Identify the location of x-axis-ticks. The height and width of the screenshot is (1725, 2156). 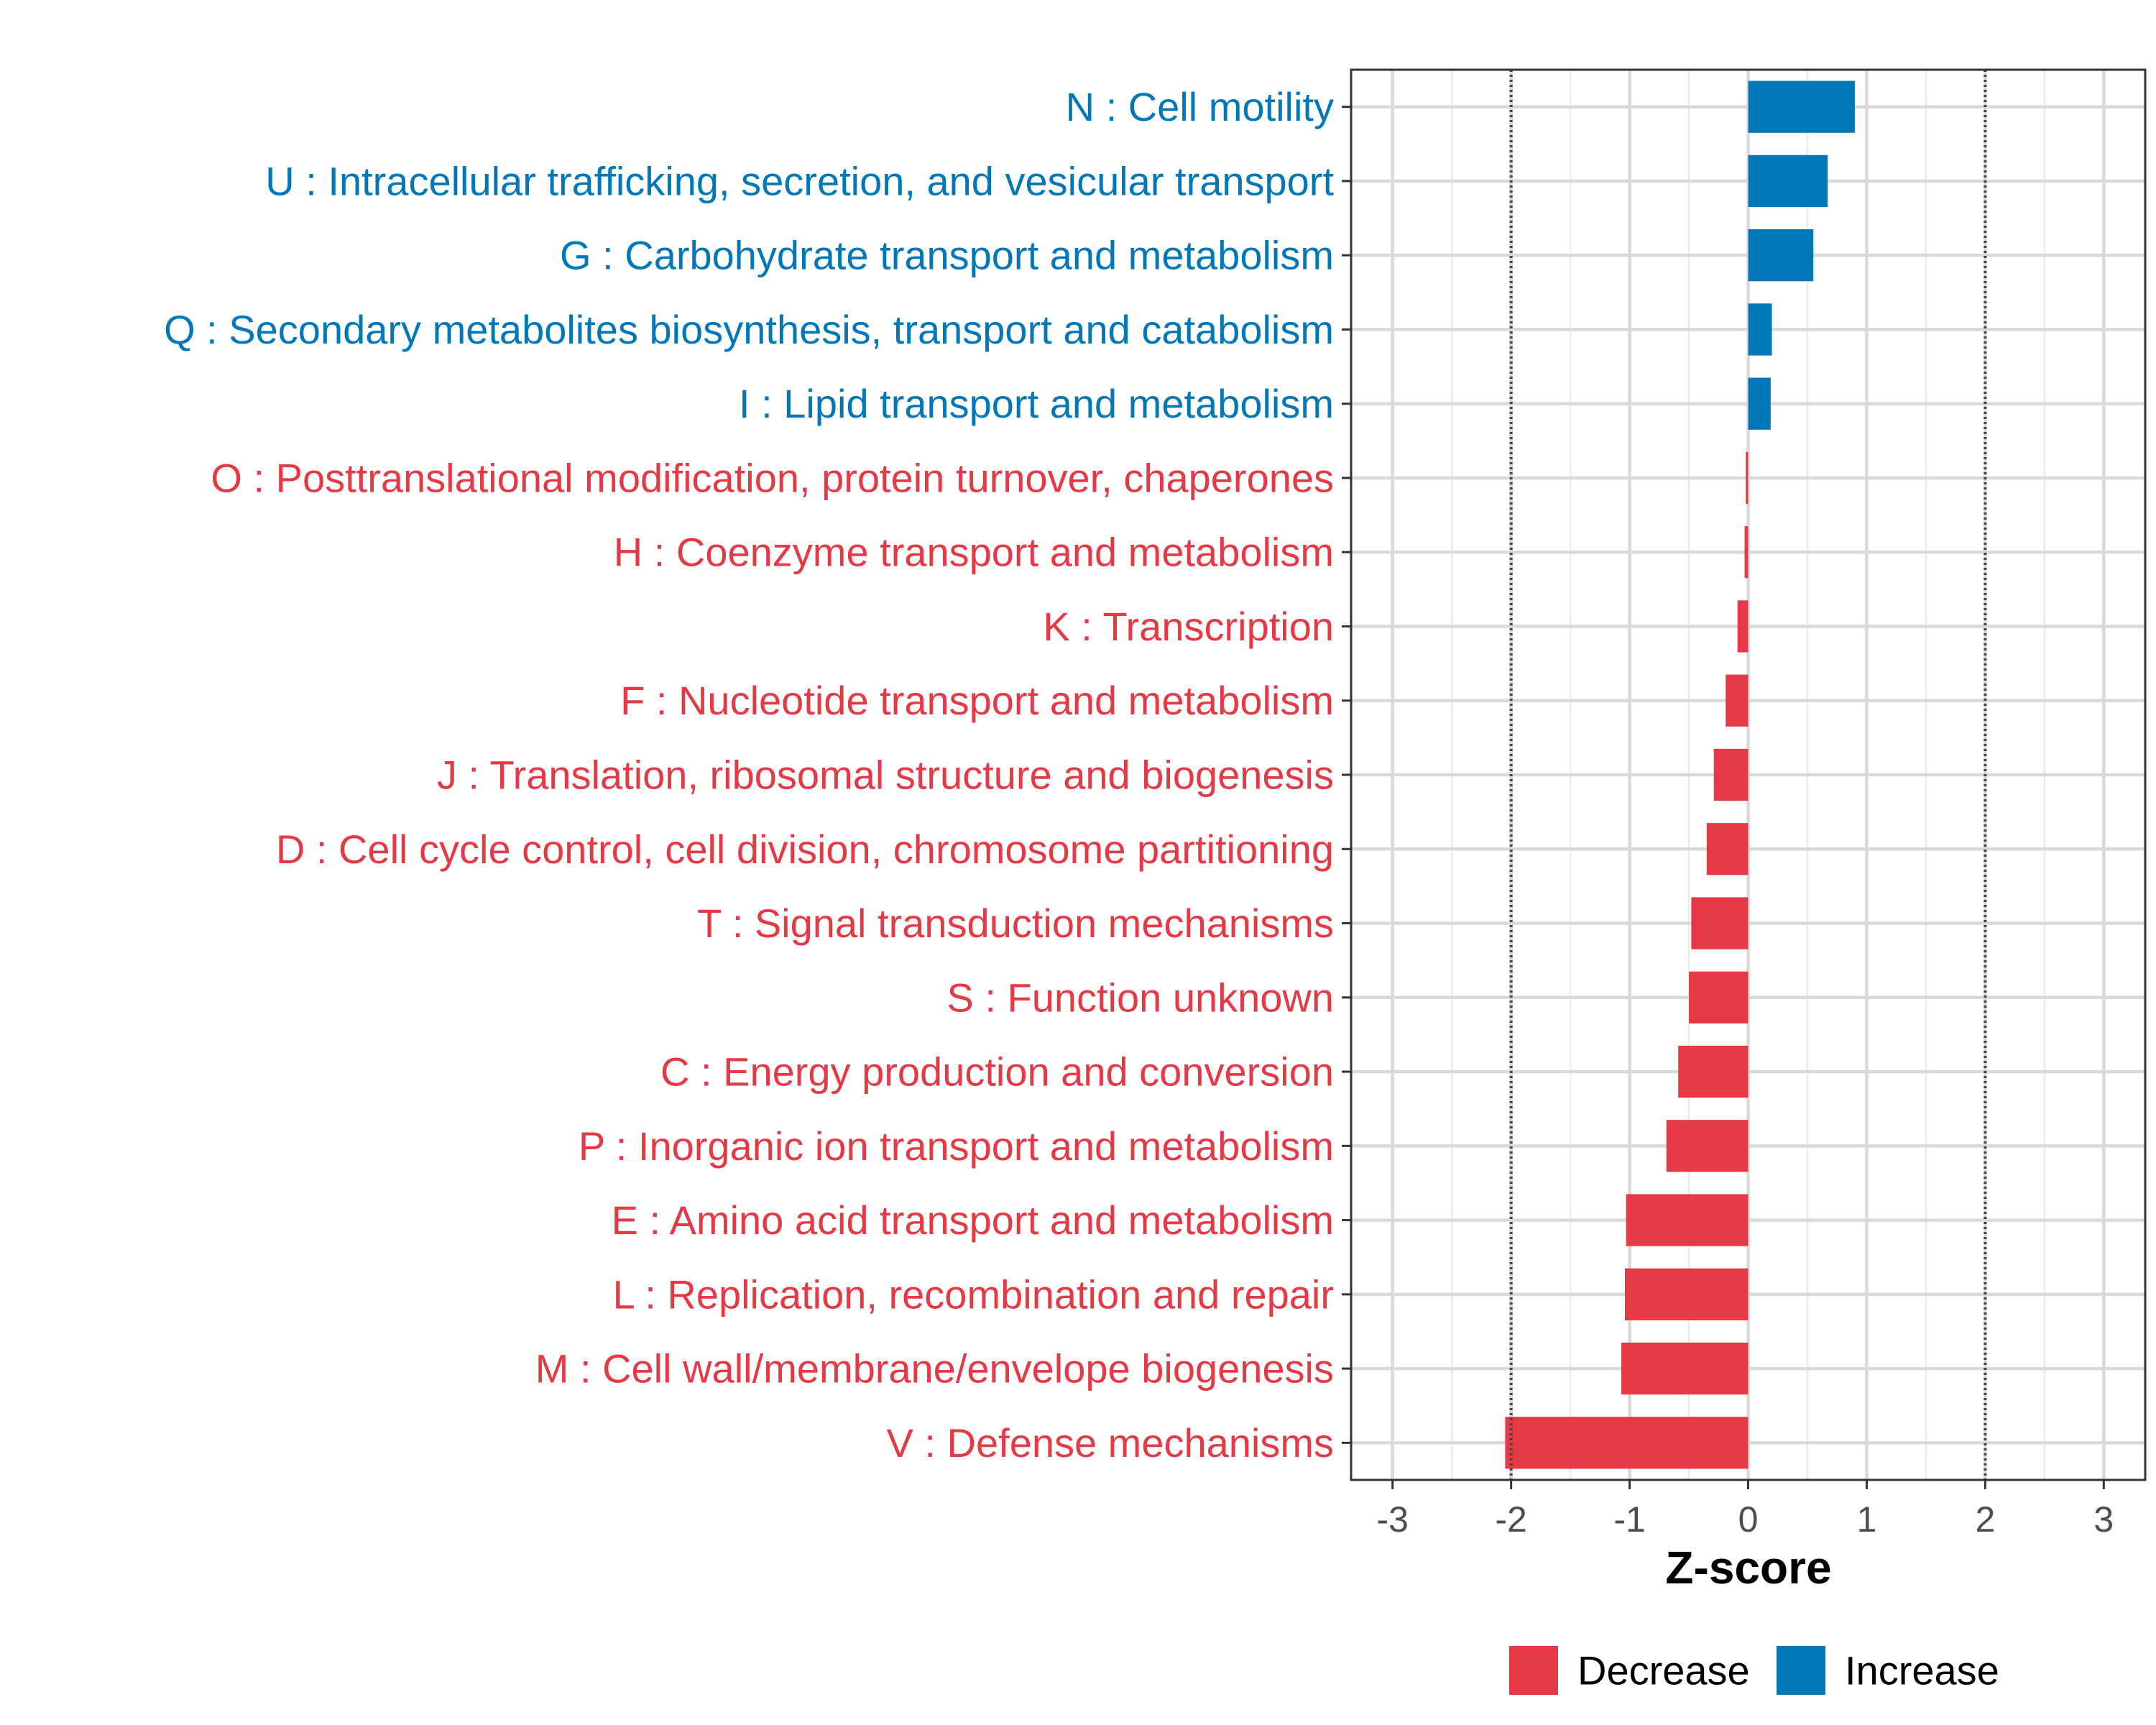
(1748, 1484).